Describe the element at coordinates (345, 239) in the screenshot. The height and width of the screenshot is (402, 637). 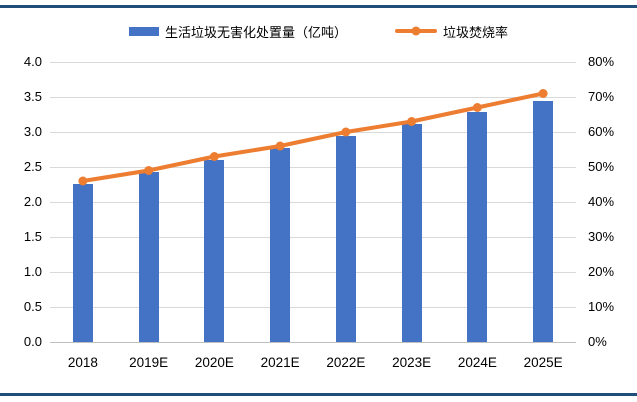
I see `bar-2022E` at that location.